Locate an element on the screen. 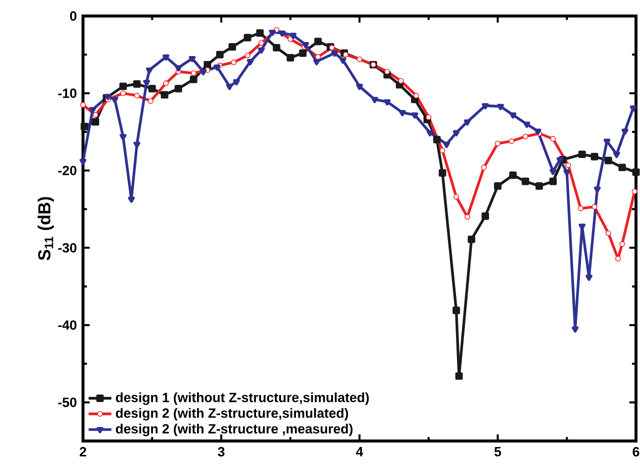  y-tick-label: -30 is located at coordinates (67, 248).